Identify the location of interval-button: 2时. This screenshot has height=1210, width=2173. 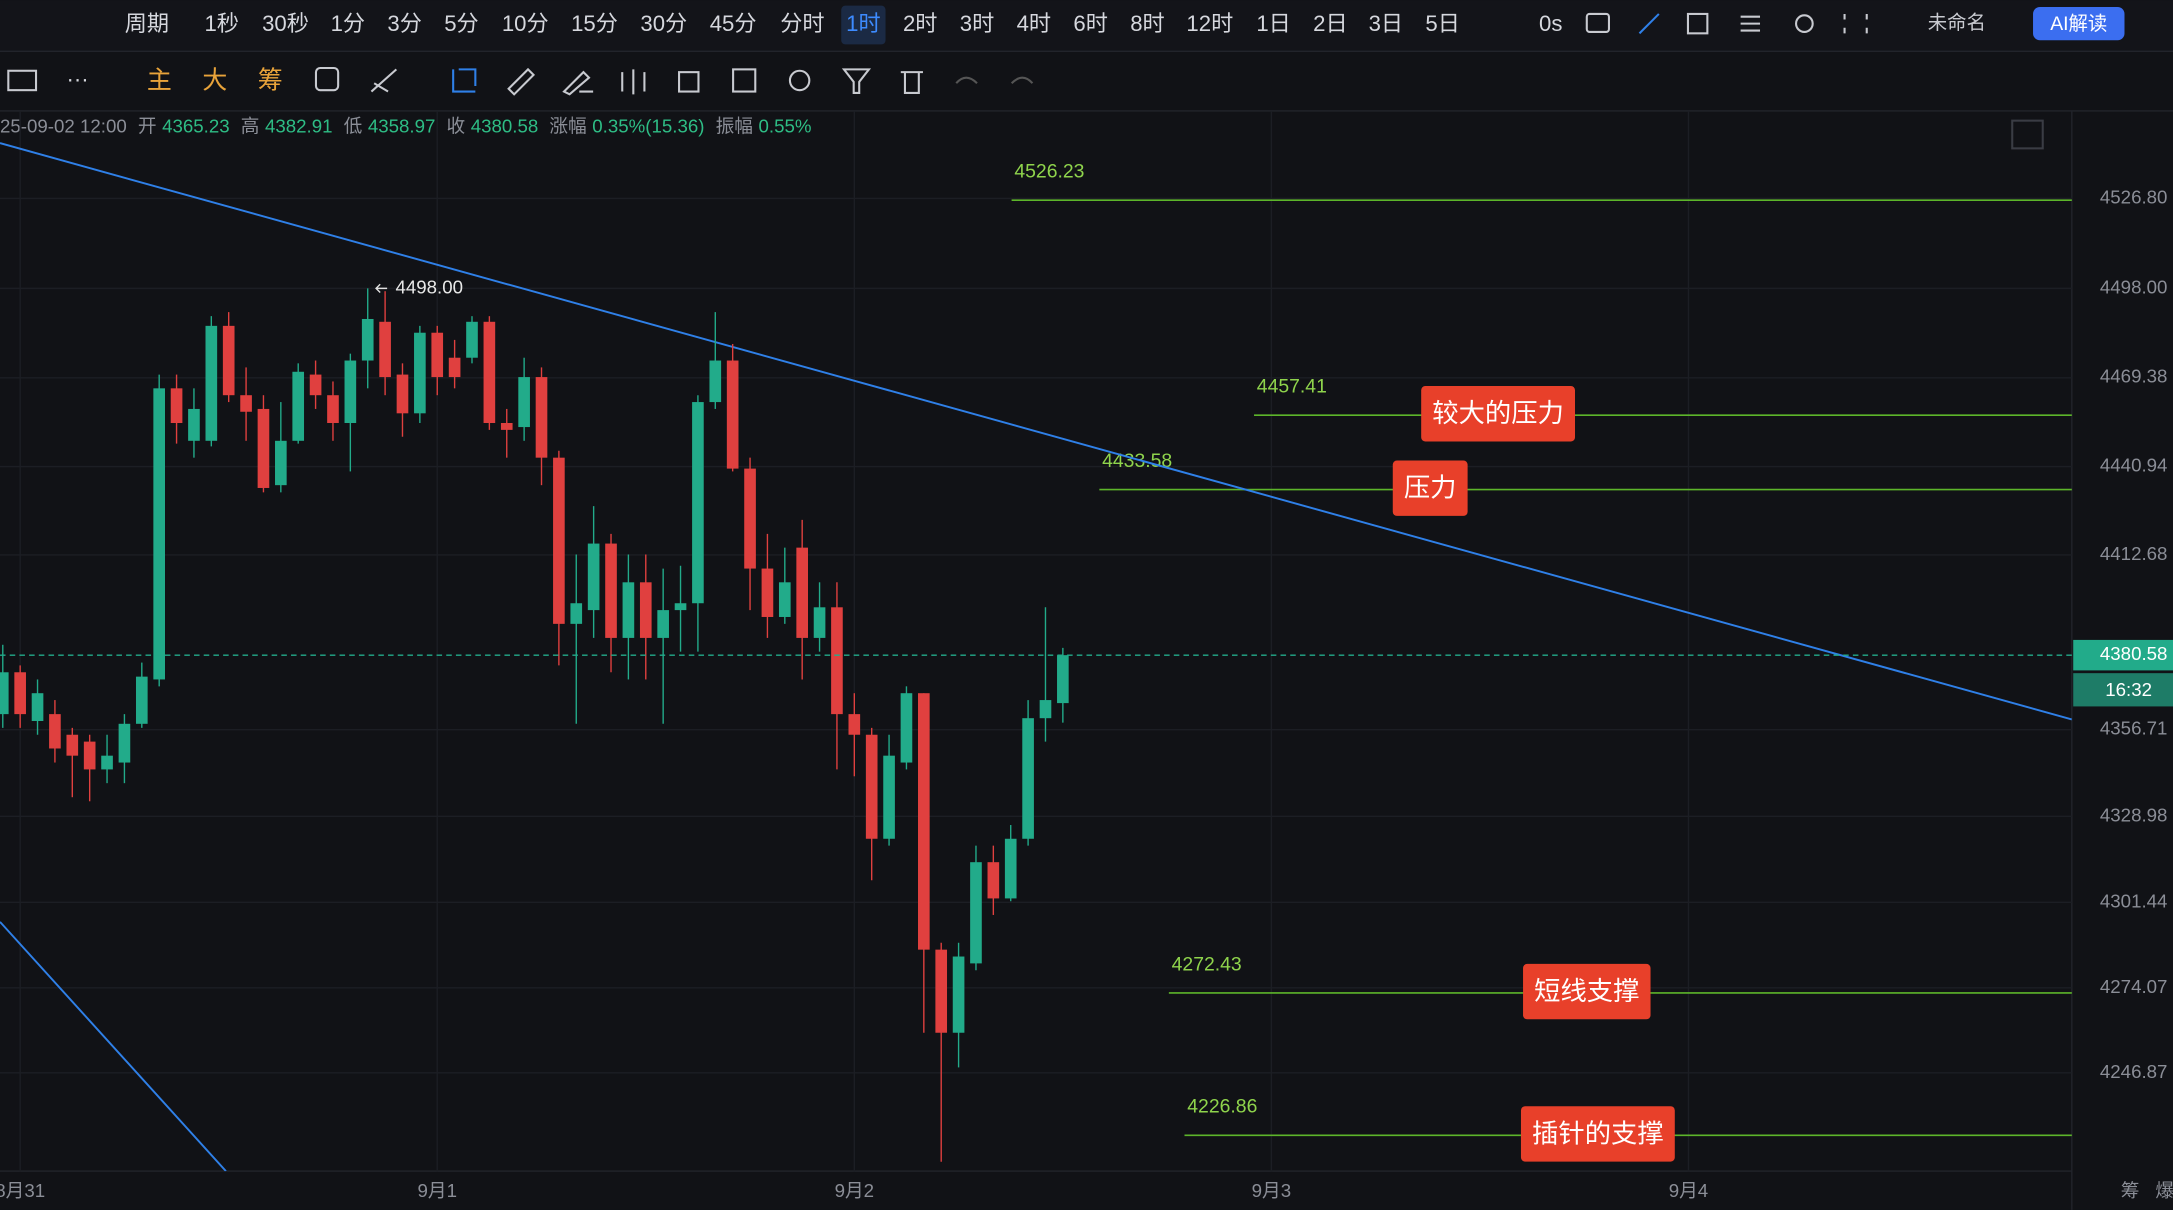
(920, 23).